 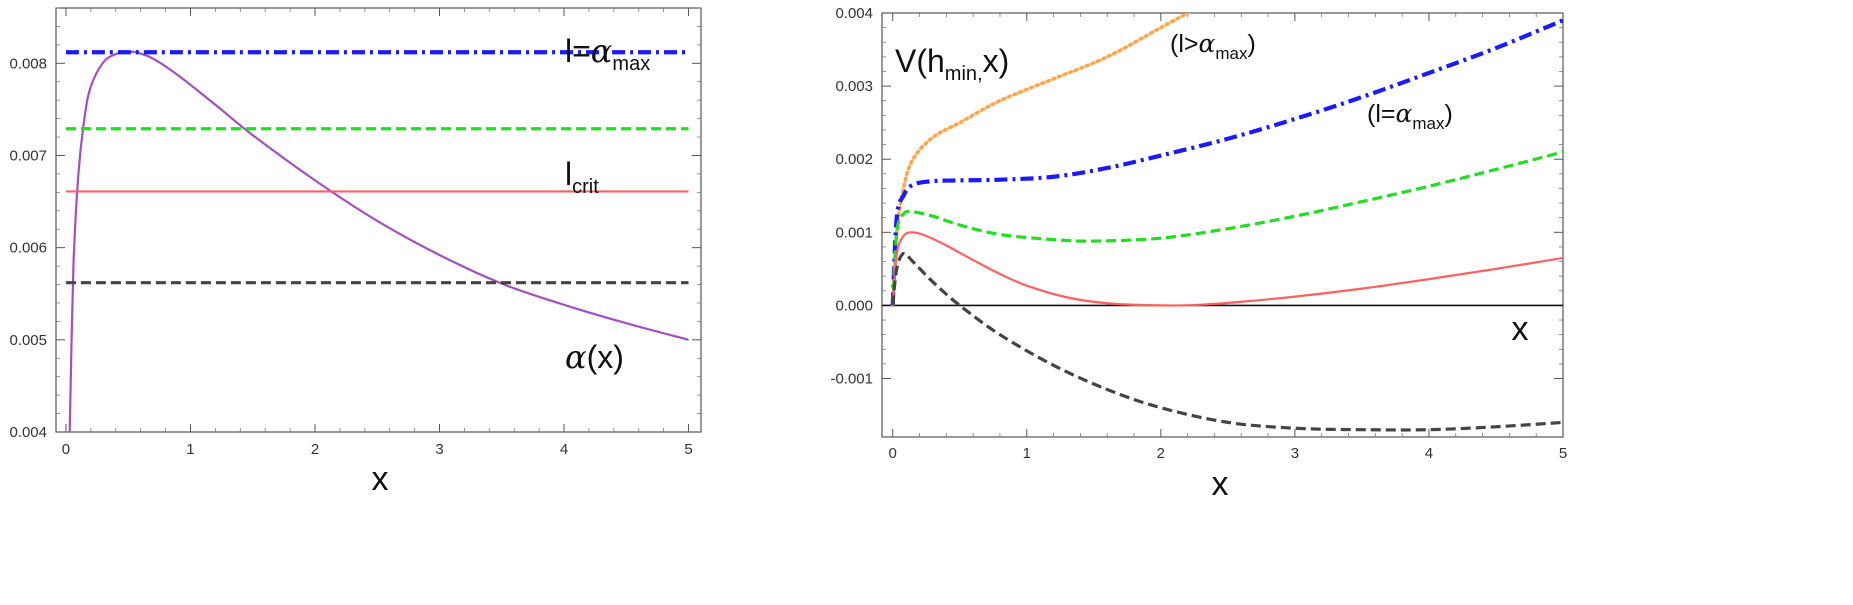 I want to click on l-crit-label: lcrit, so click(x=582, y=177).